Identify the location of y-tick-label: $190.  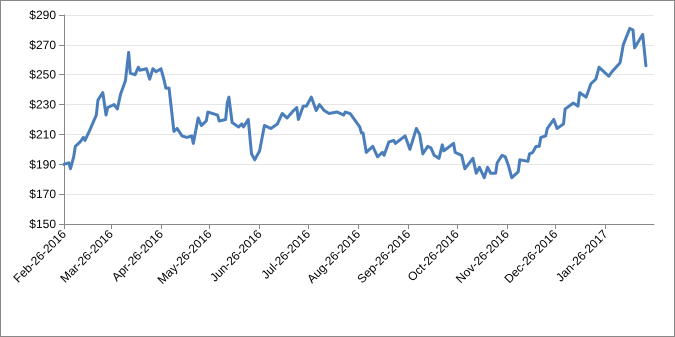
(42, 164).